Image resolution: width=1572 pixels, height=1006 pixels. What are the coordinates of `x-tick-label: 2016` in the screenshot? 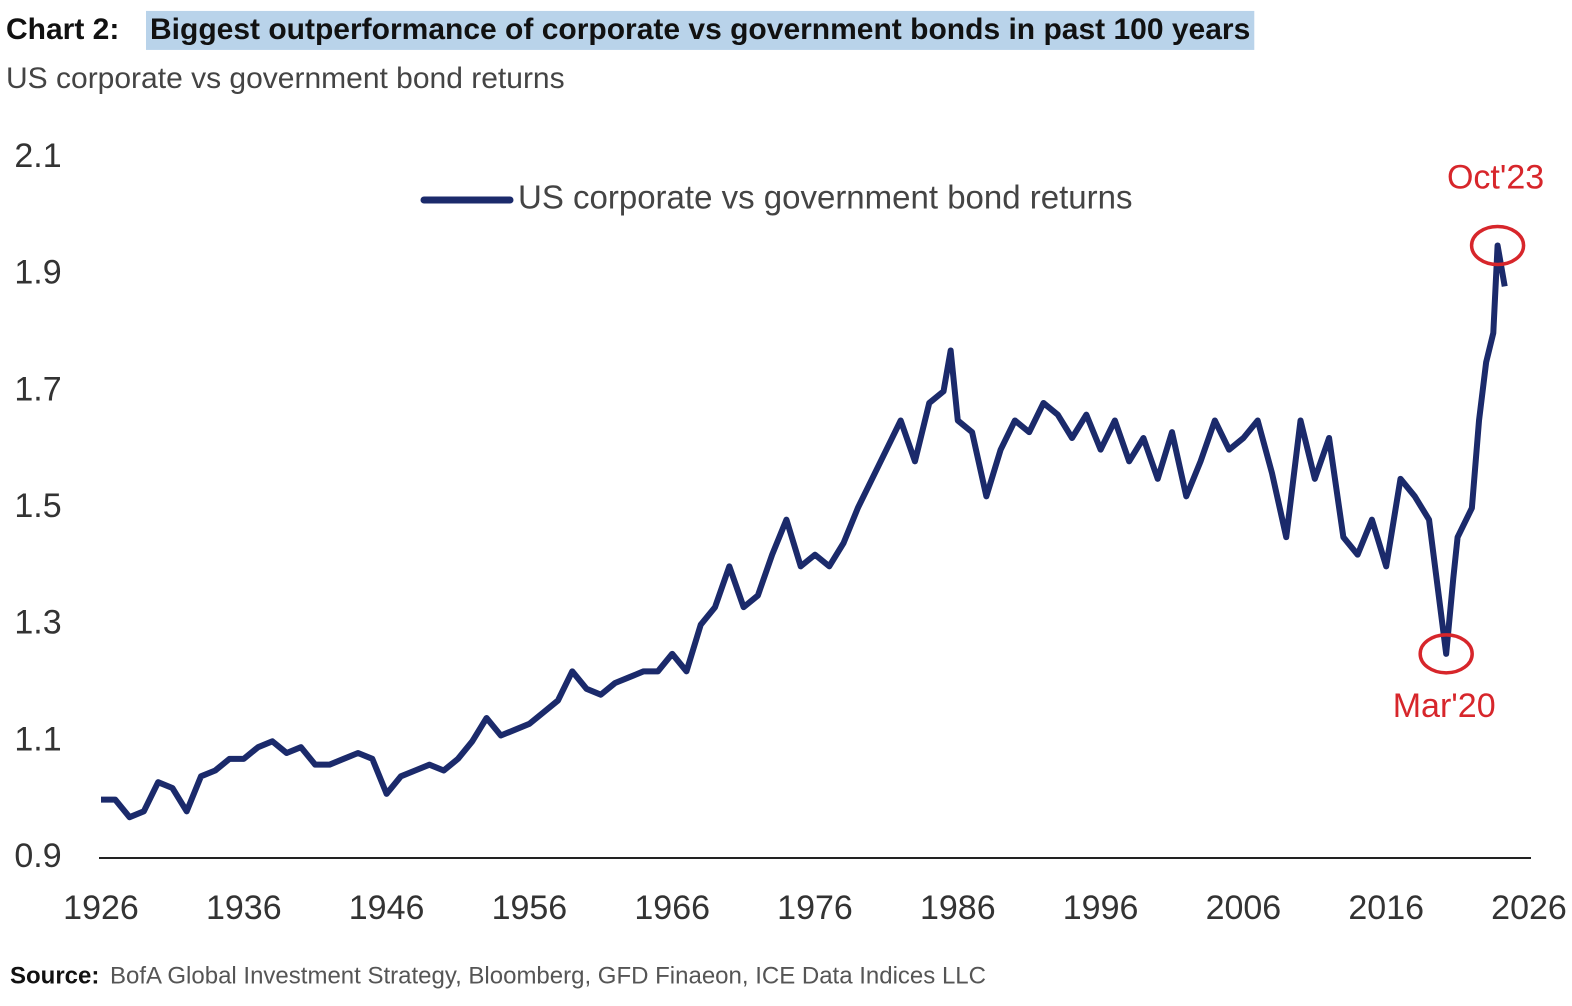 It's located at (1386, 908).